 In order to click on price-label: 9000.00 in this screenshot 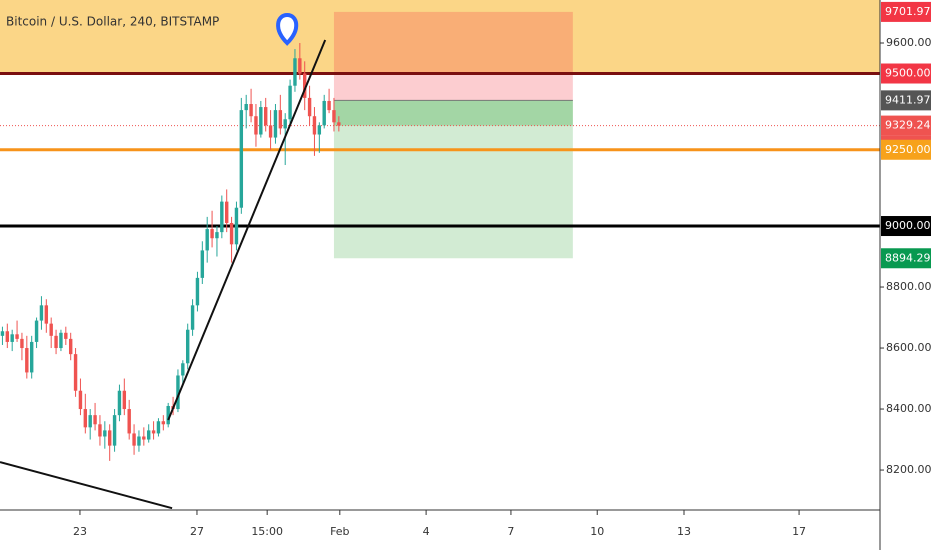, I will do `click(908, 225)`.